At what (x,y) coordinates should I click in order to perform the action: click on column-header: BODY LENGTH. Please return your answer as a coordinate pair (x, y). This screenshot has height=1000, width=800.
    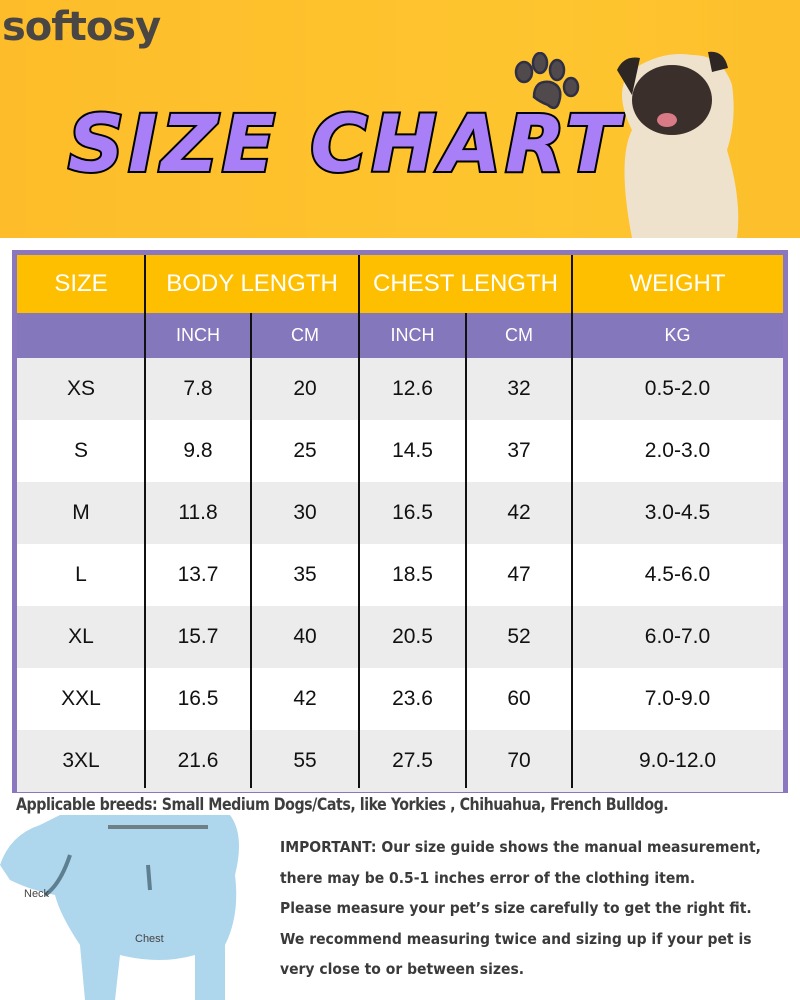
    Looking at the image, I should click on (252, 284).